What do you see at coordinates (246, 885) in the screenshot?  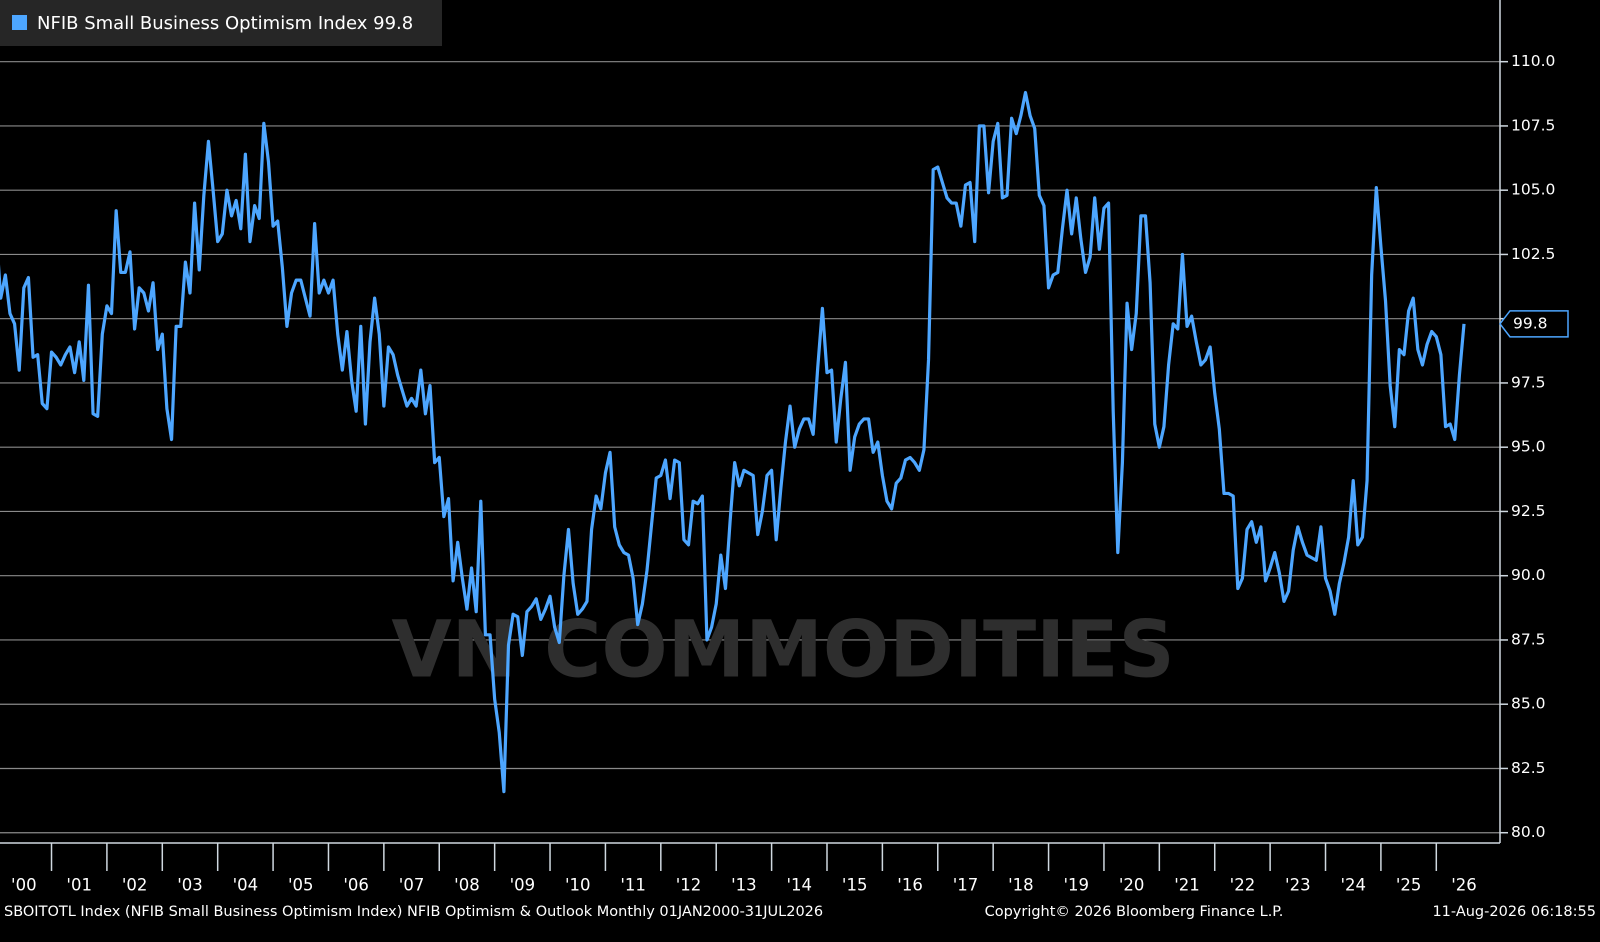 I see `x-tick-label: '04` at bounding box center [246, 885].